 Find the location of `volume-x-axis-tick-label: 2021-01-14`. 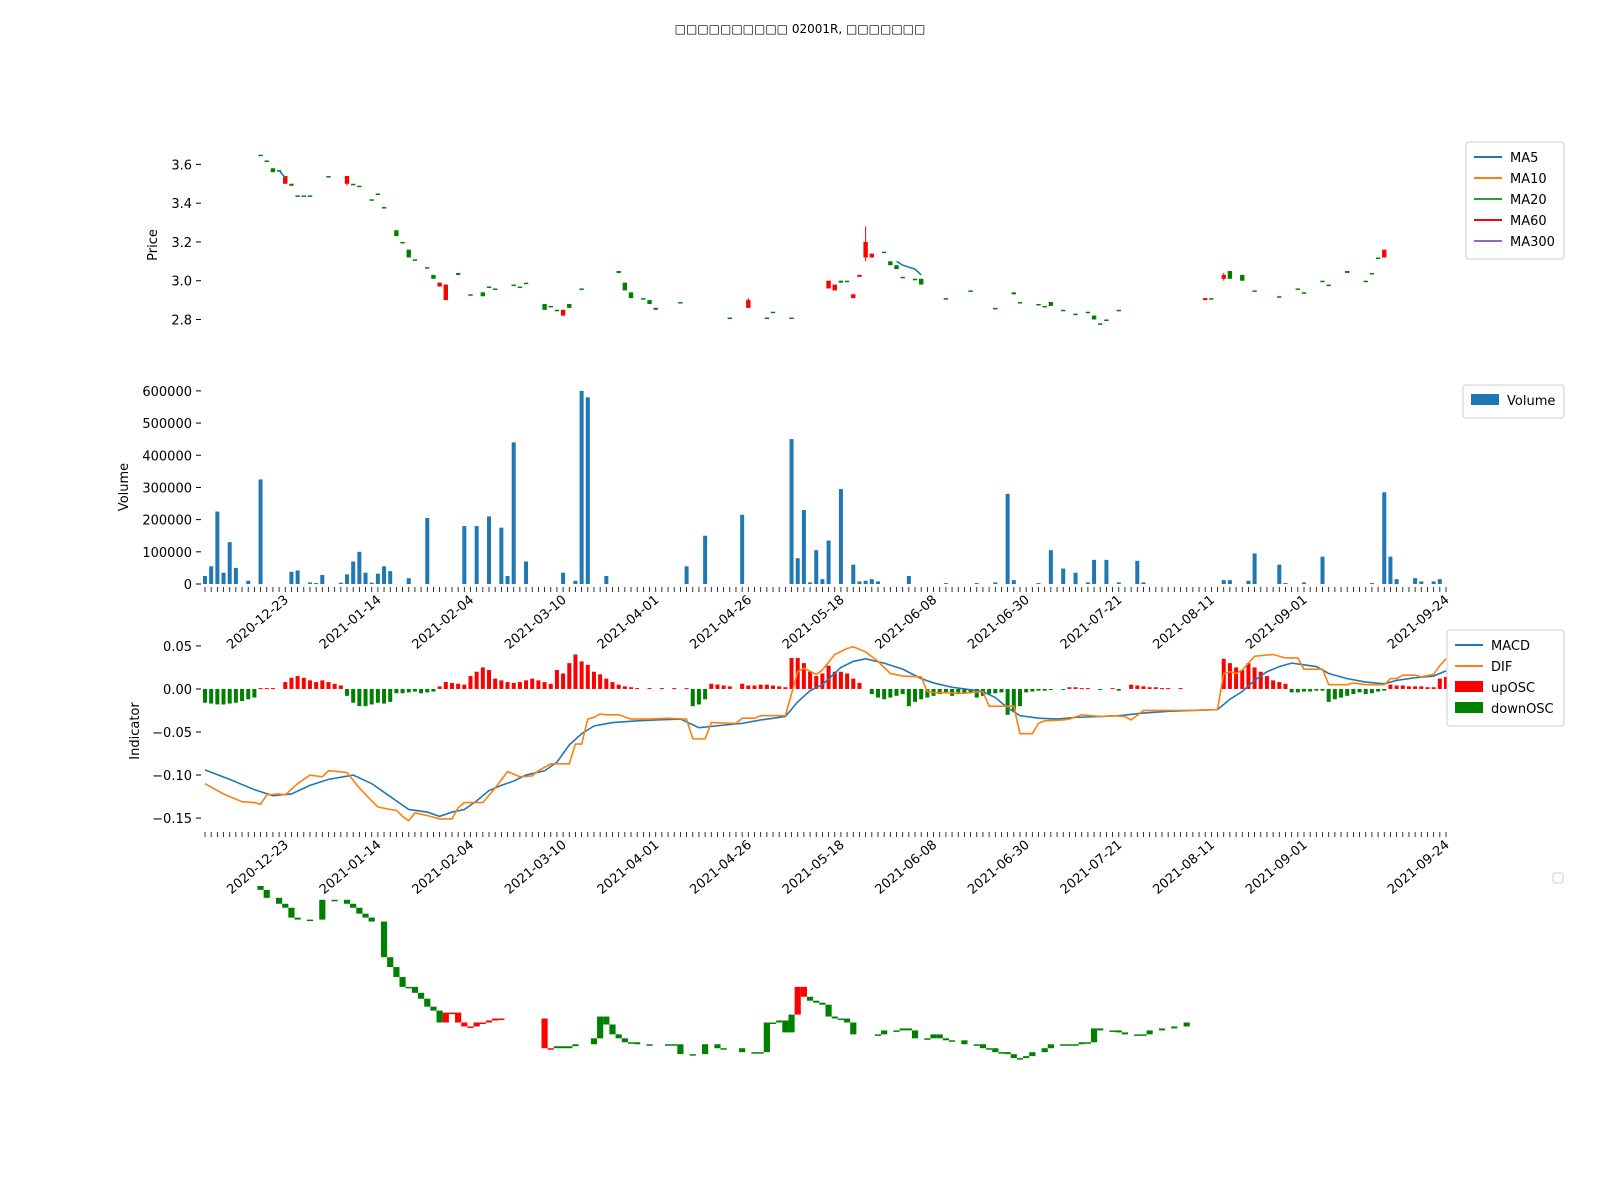

volume-x-axis-tick-label: 2021-01-14 is located at coordinates (351, 623).